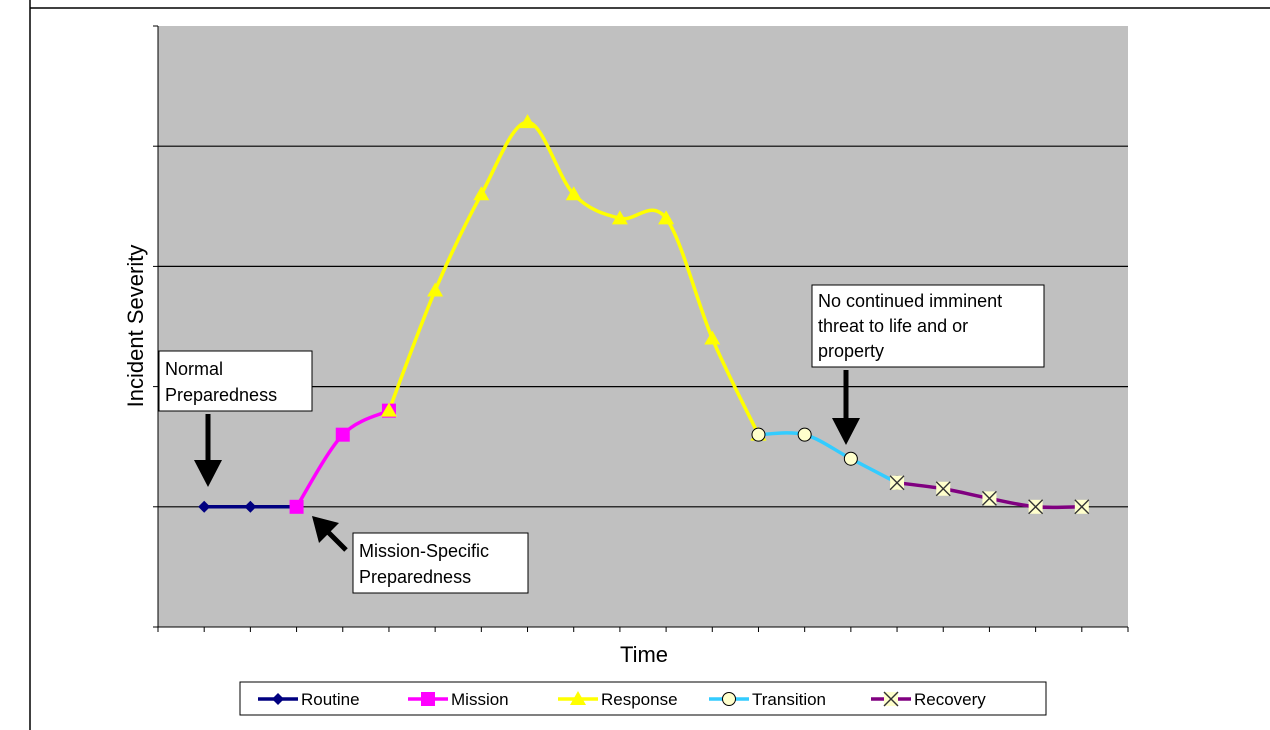 Image resolution: width=1270 pixels, height=730 pixels. I want to click on legend-item-mission: Mission, so click(458, 699).